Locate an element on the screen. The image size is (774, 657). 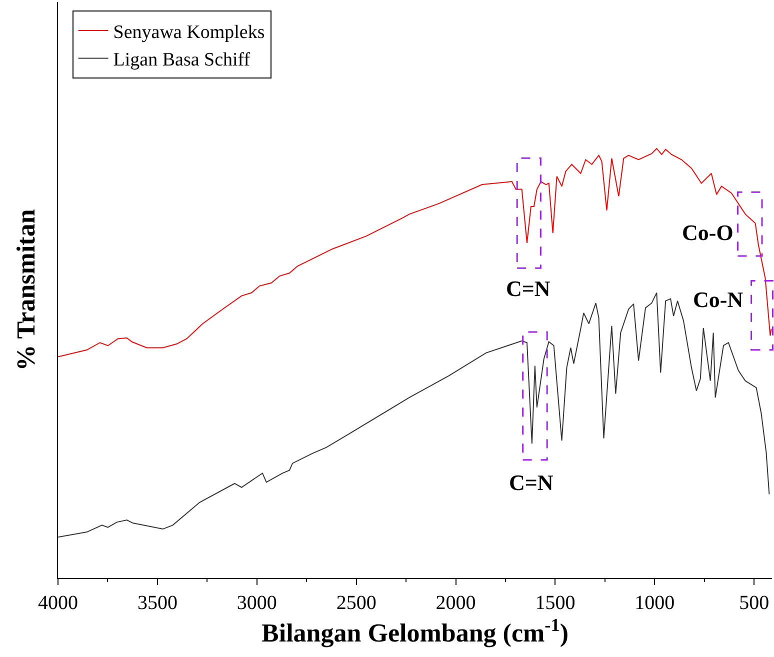
annotation: Co-N is located at coordinates (718, 299).